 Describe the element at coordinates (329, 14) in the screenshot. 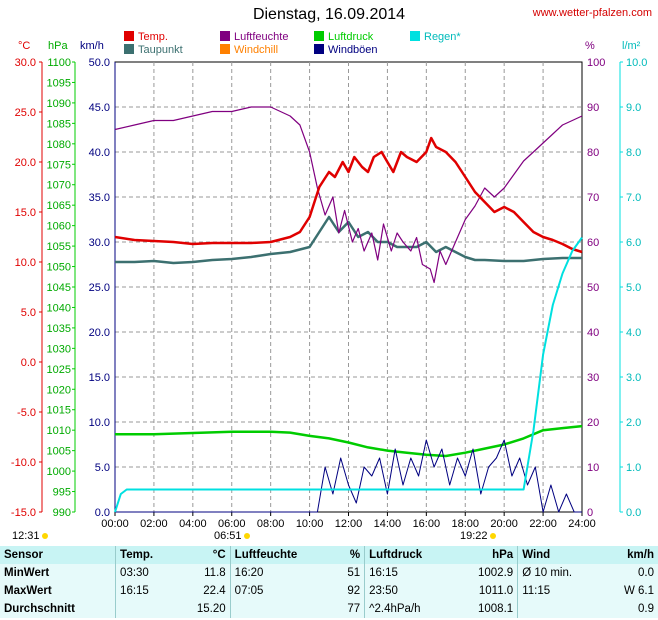

I see `chart-title: Dienstag, 16.09.2014` at that location.